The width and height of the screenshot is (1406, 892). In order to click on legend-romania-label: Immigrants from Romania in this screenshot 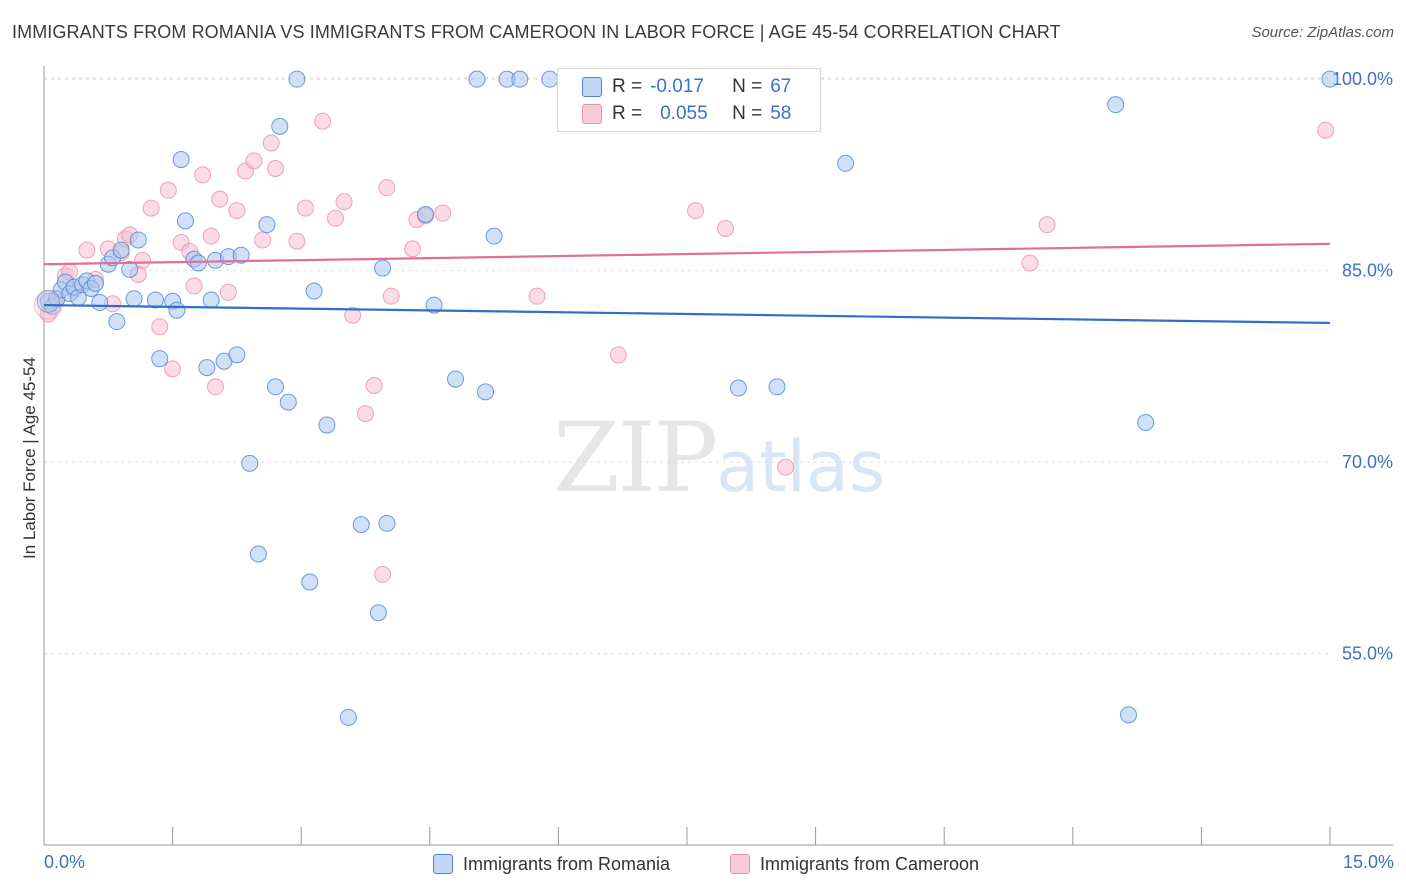, I will do `click(567, 863)`.